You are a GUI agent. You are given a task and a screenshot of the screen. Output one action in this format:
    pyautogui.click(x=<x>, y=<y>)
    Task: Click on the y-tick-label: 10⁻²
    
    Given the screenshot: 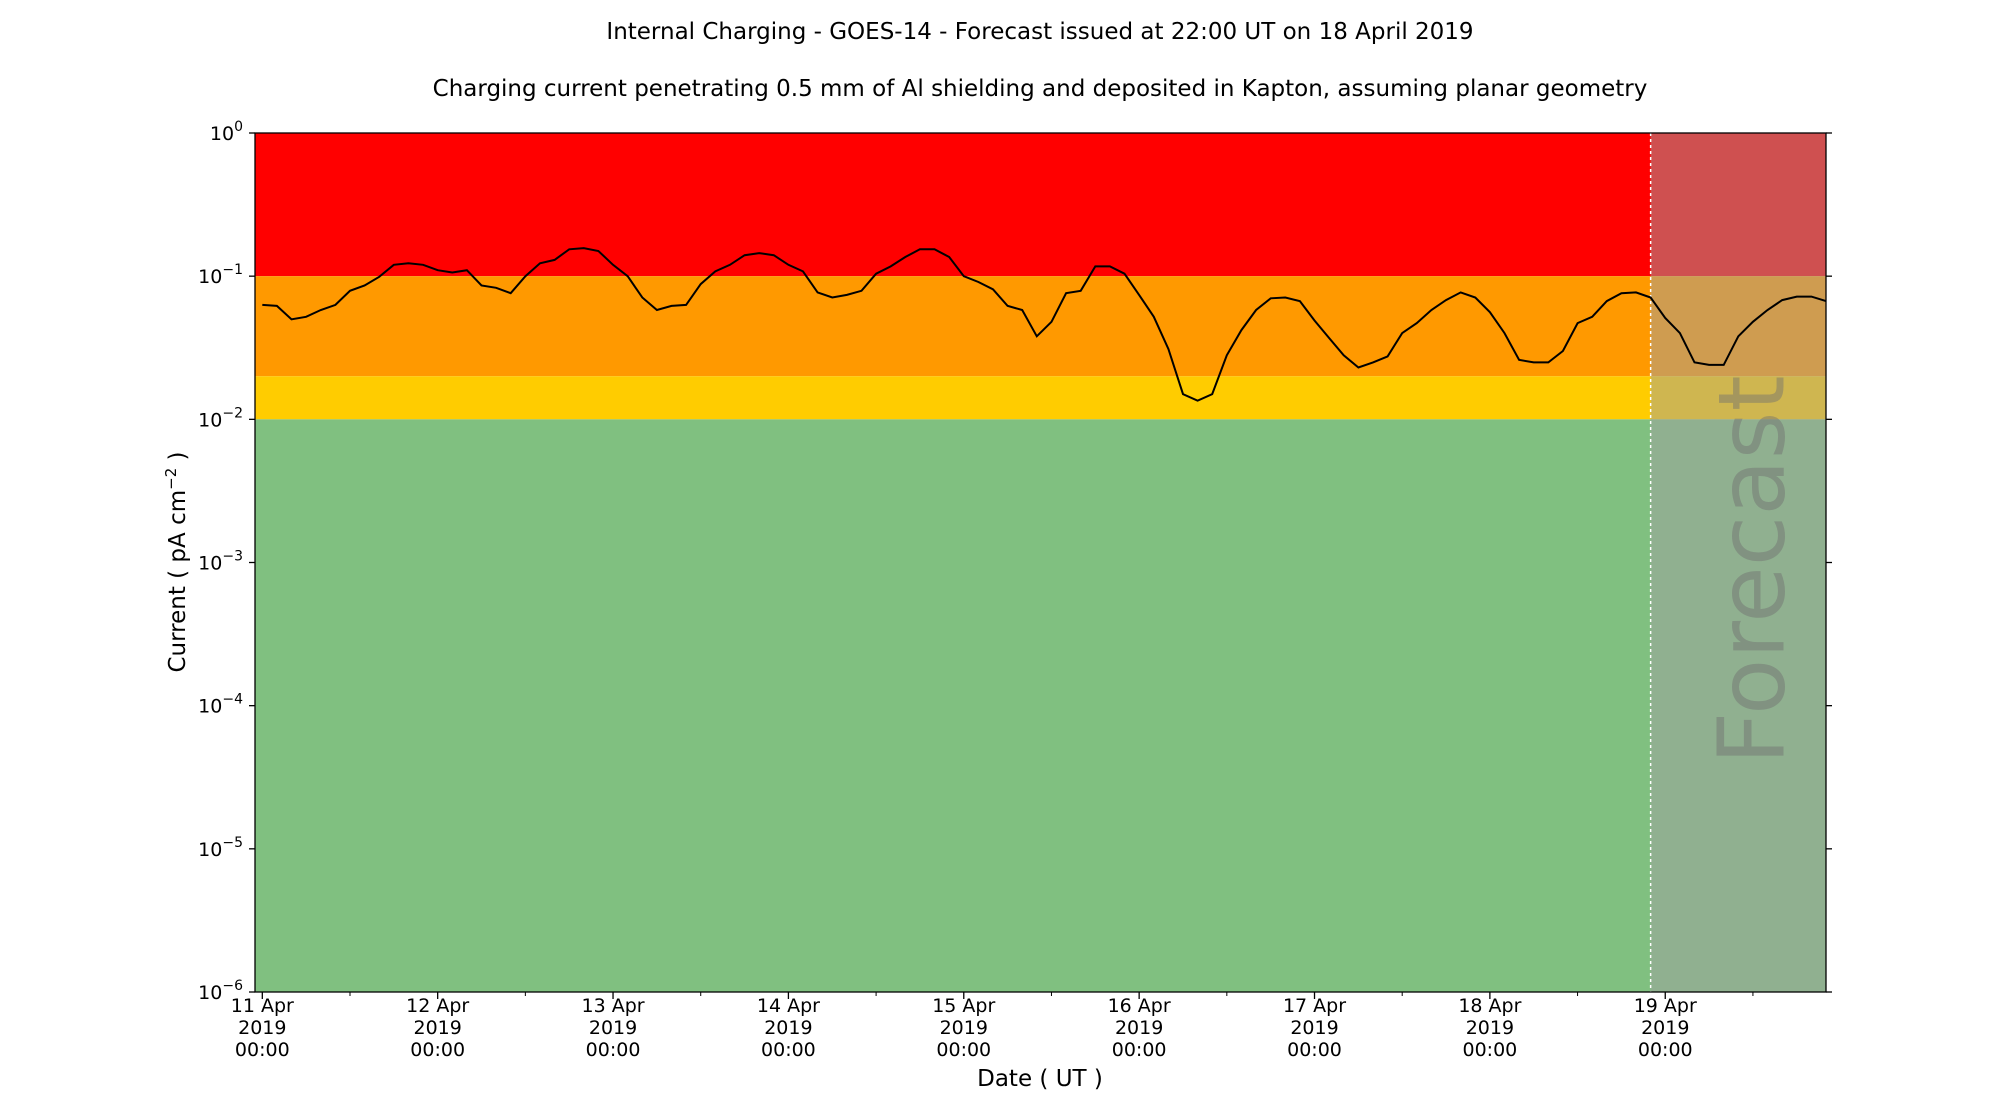 What is the action you would take?
    pyautogui.click(x=220, y=418)
    